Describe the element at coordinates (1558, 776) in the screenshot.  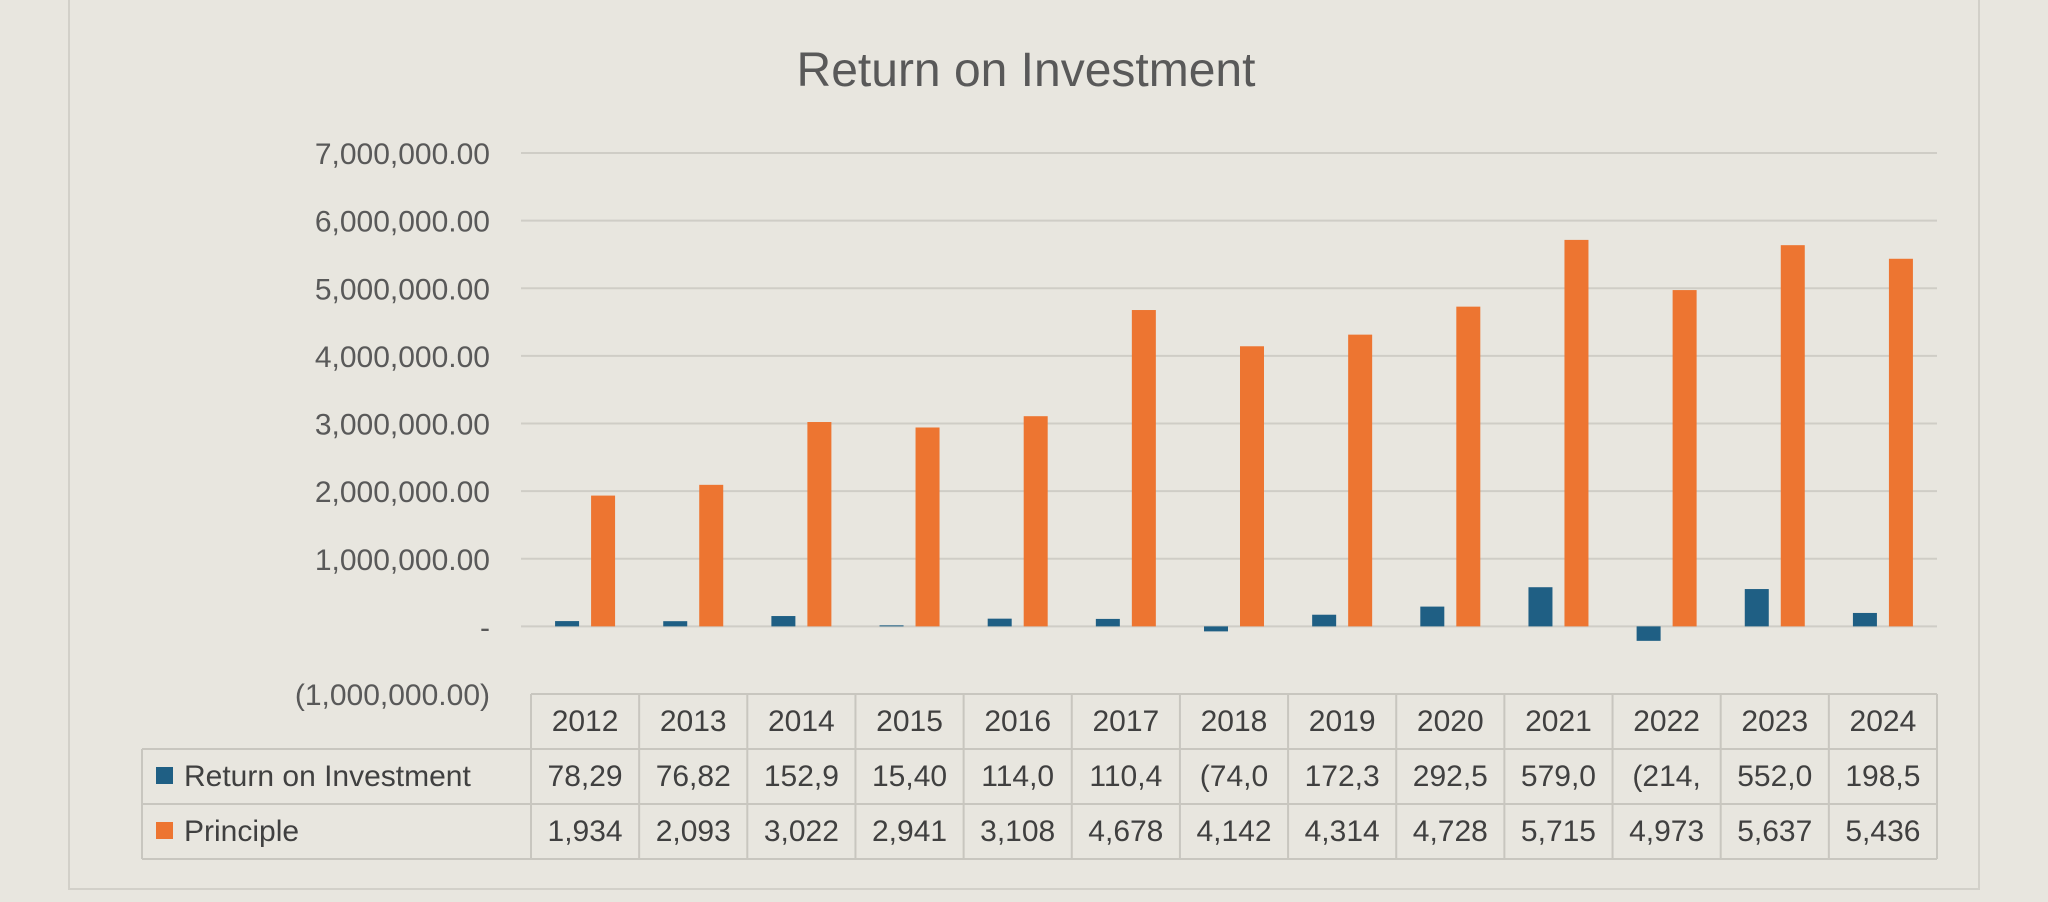
I see `table-cell-value: 579,0` at that location.